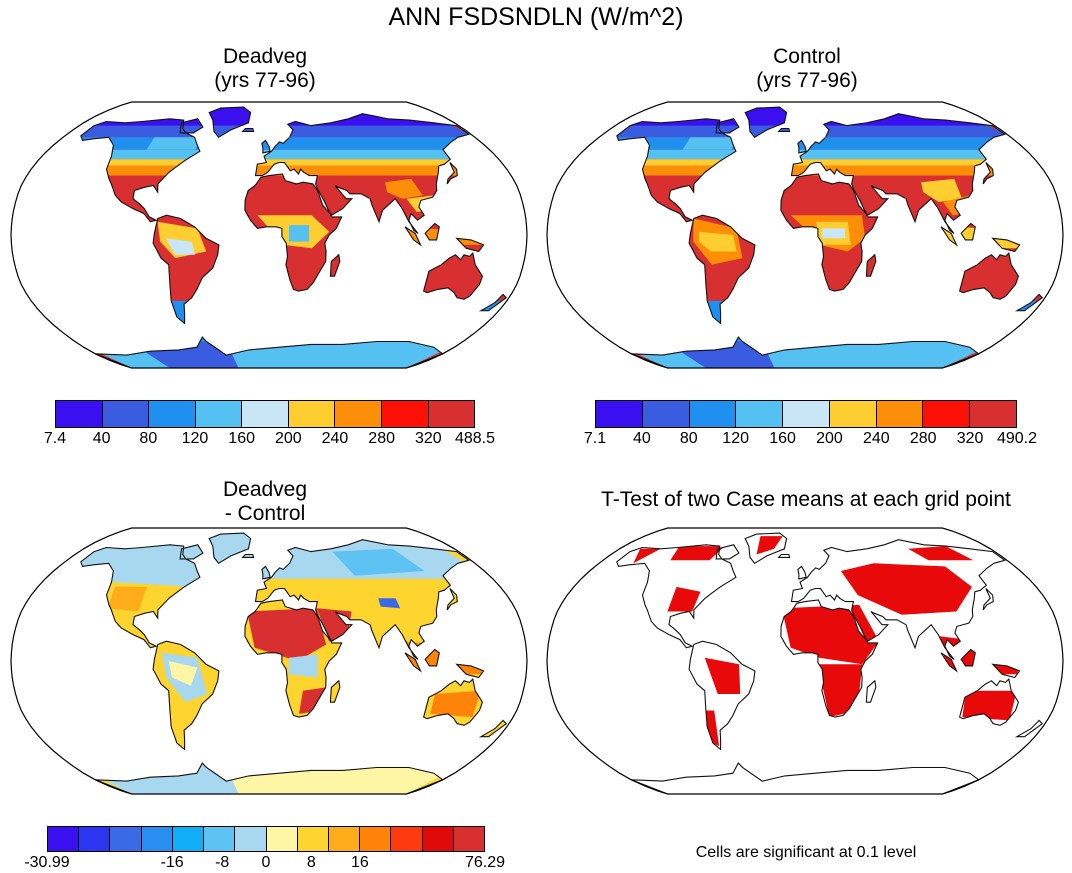  Describe the element at coordinates (269, 440) in the screenshot. I see `colorbar-deadveg-labels: 7.4 40 80 120 160 200 240 280 320 488.5` at that location.